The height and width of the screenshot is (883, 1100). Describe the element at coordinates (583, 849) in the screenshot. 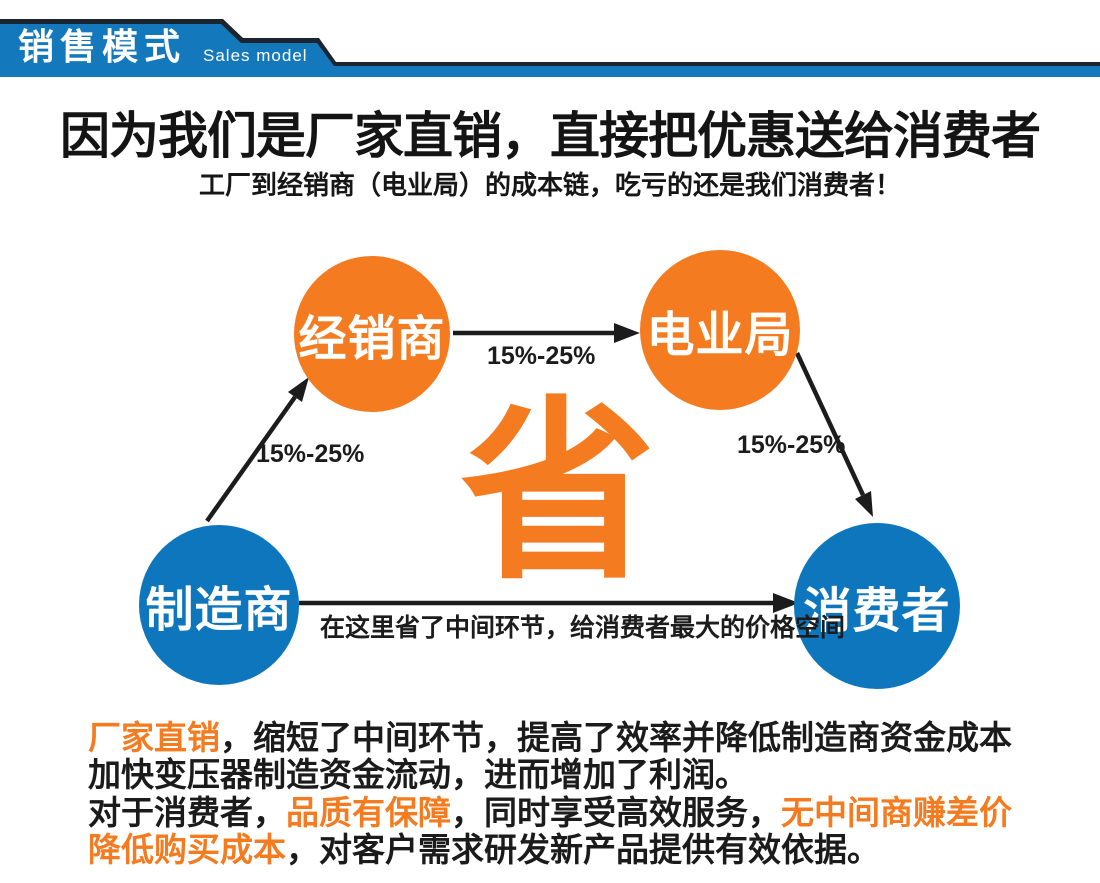

I see `paragraph-2-text-3: ，对客户需求研发新产品提供有效依据。` at that location.